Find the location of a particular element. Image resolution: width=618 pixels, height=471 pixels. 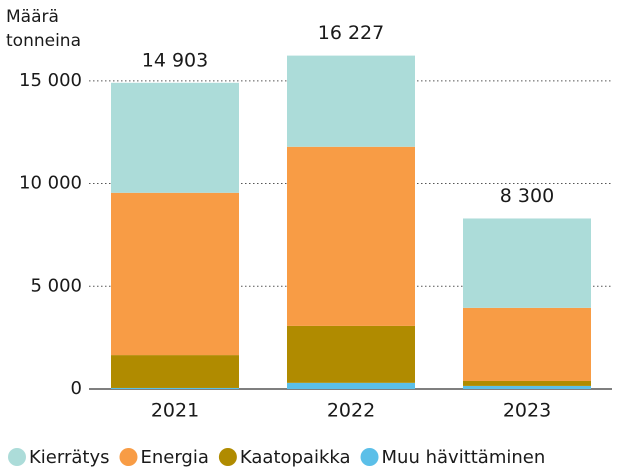

x-tick-label: 2021 is located at coordinates (175, 411).